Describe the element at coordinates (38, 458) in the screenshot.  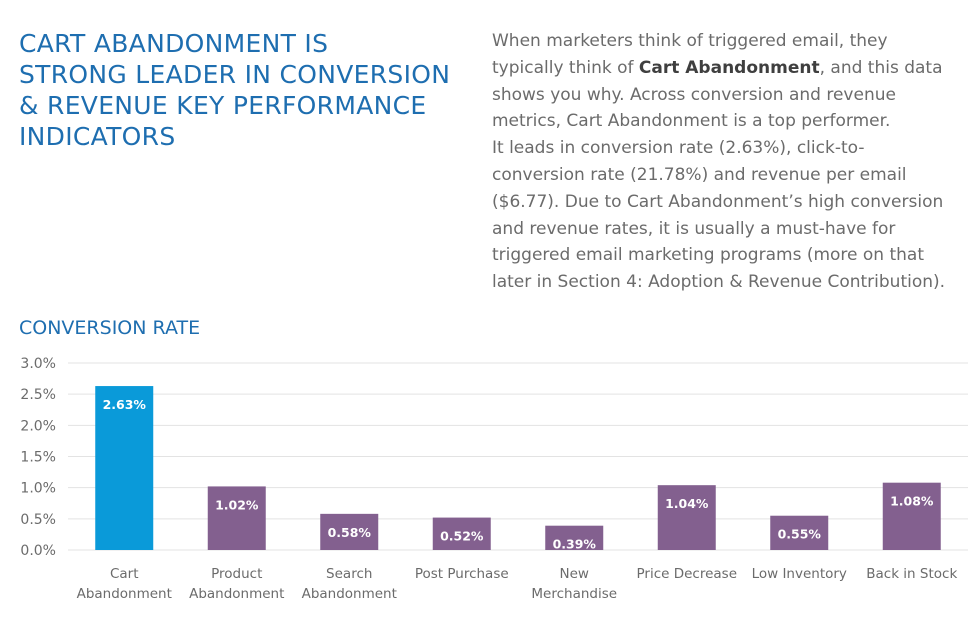
I see `y-tick-label: 1.5%` at that location.